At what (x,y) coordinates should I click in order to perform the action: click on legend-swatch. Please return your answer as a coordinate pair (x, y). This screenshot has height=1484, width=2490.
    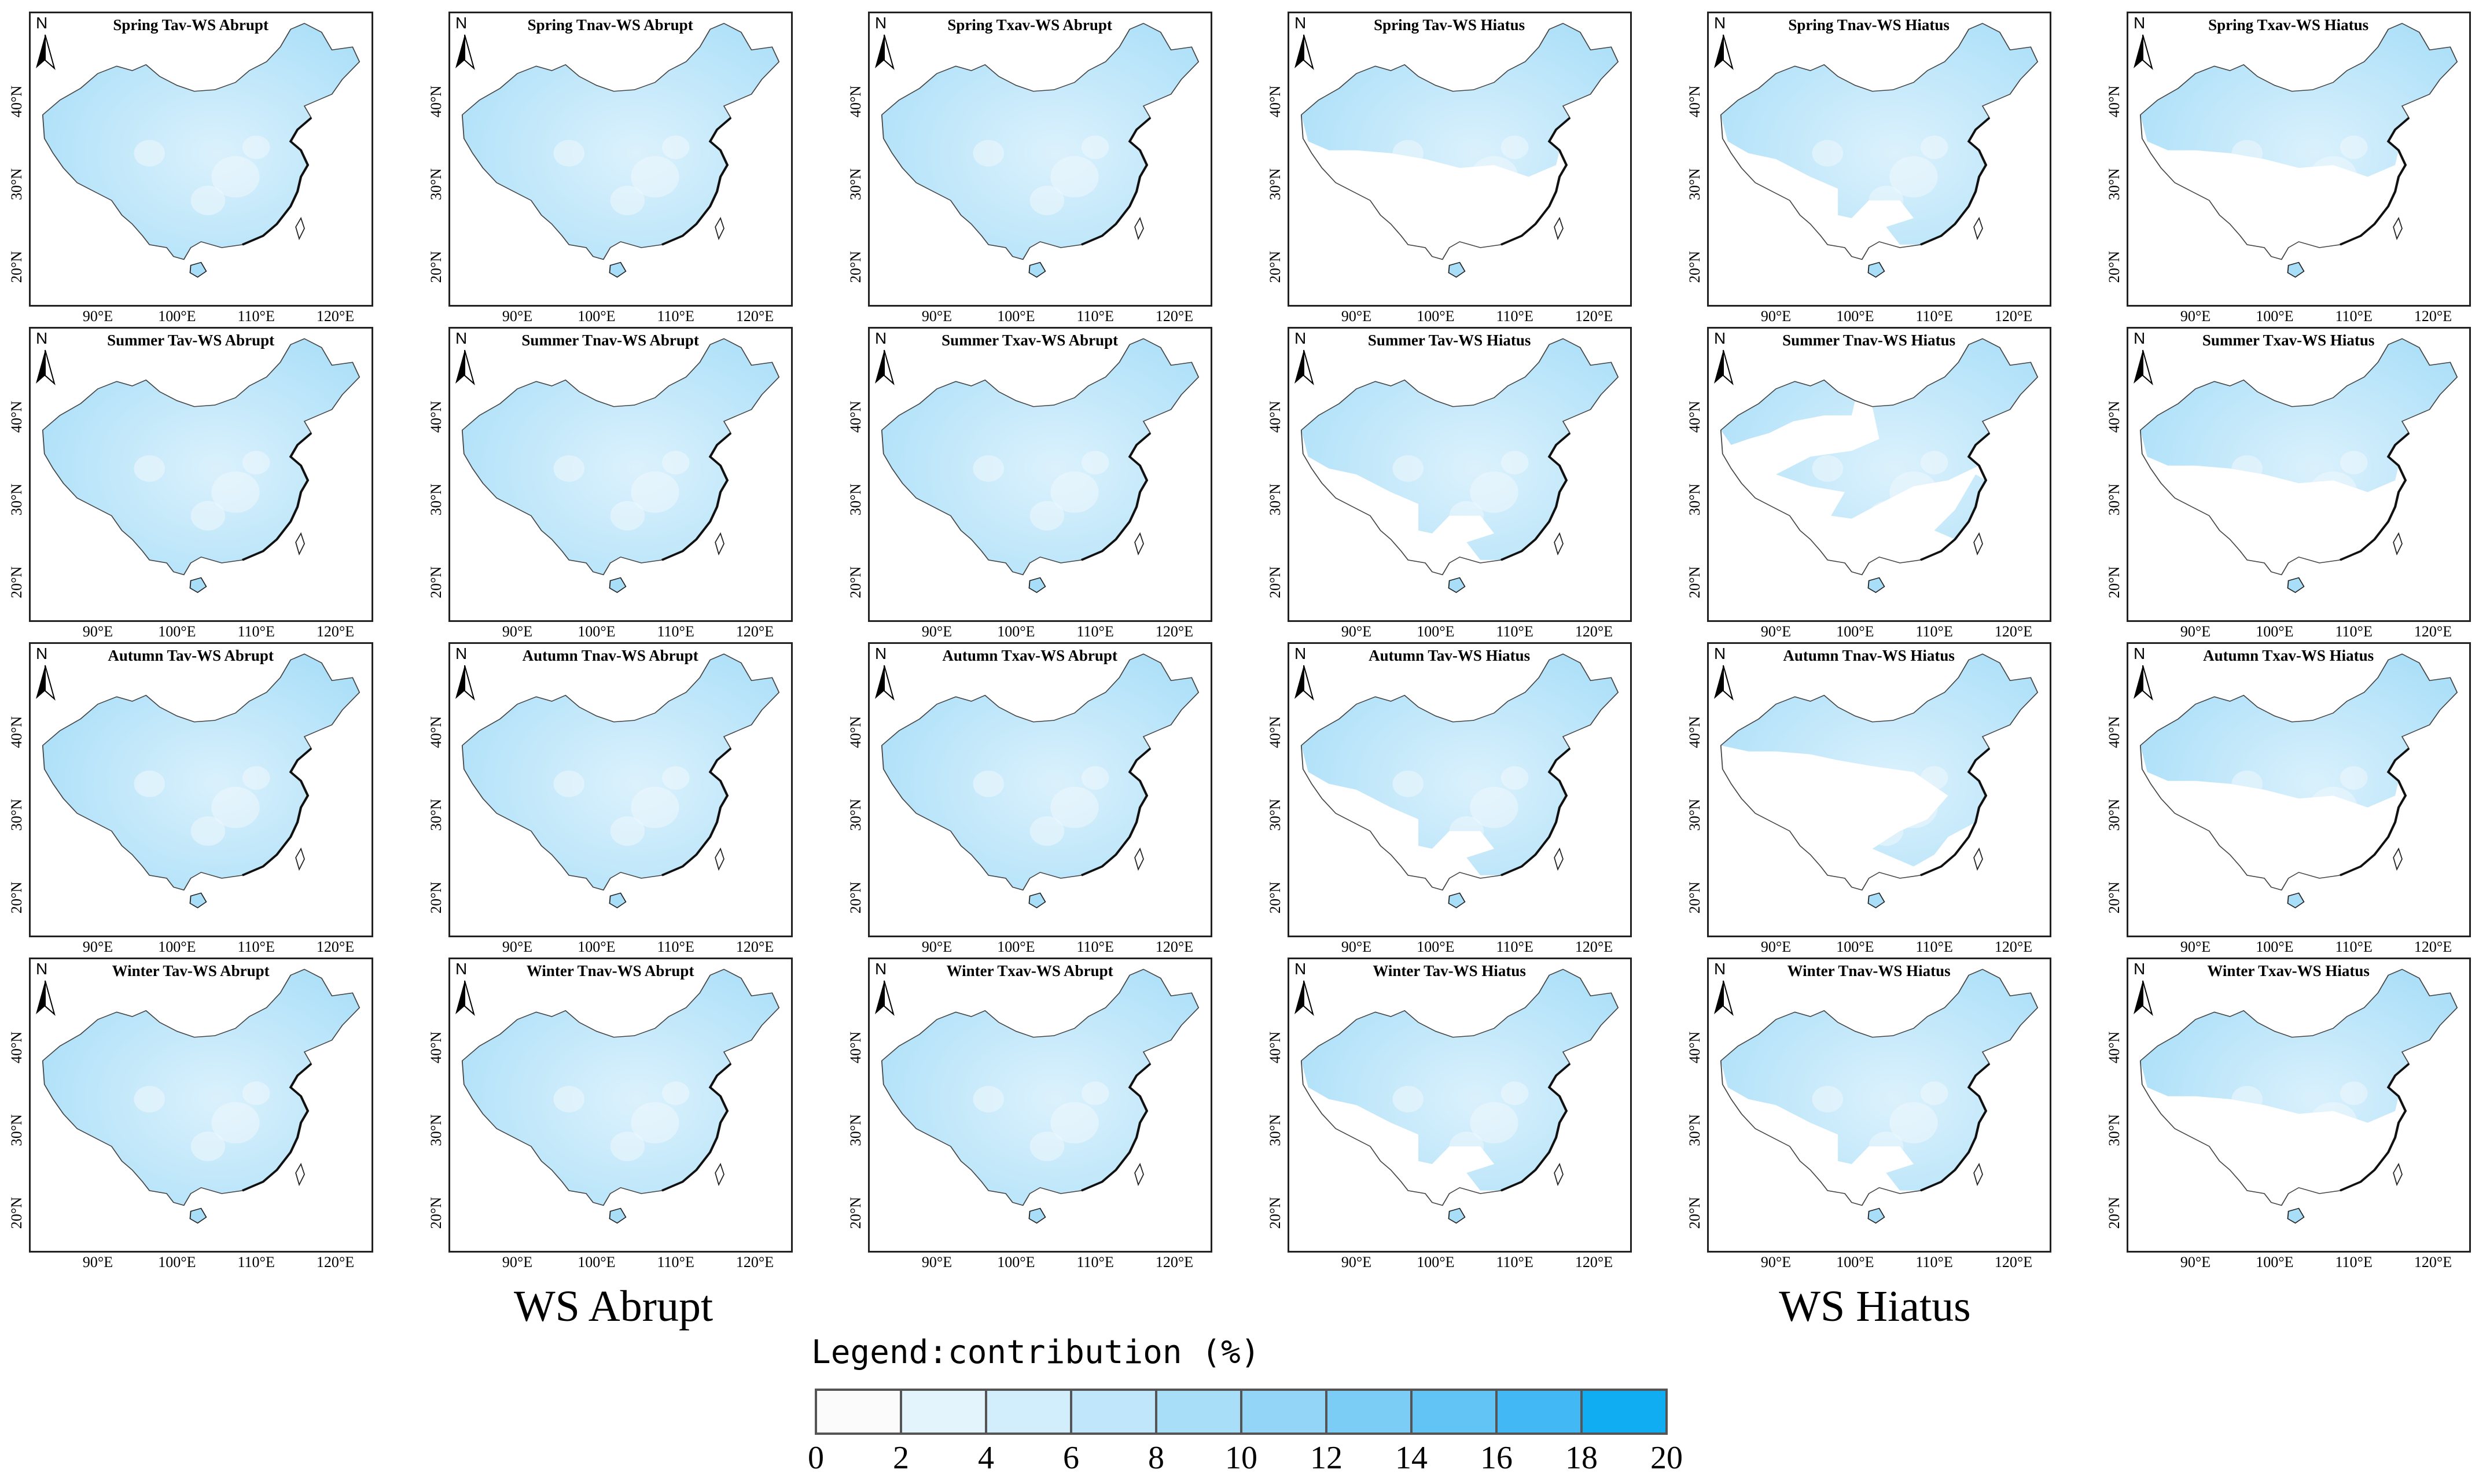
    Looking at the image, I should click on (860, 1412).